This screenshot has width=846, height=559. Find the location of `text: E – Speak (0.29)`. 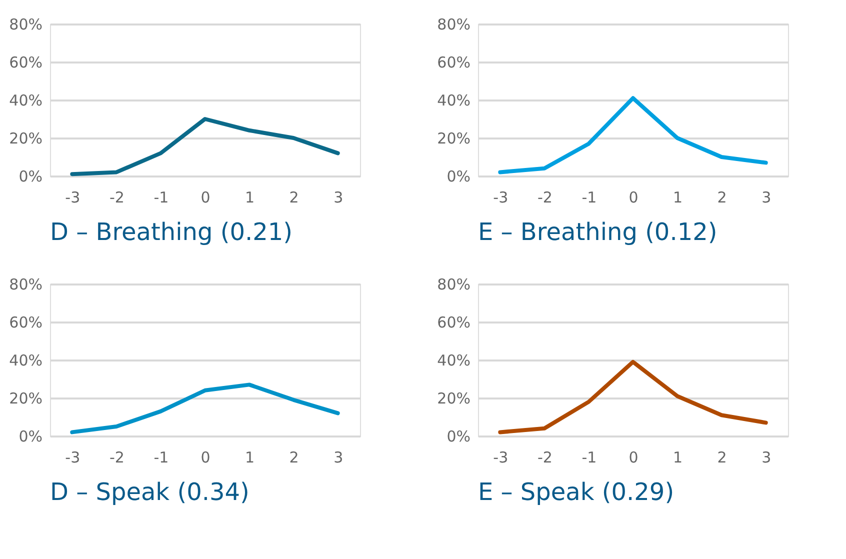

text: E – Speak (0.29) is located at coordinates (576, 492).